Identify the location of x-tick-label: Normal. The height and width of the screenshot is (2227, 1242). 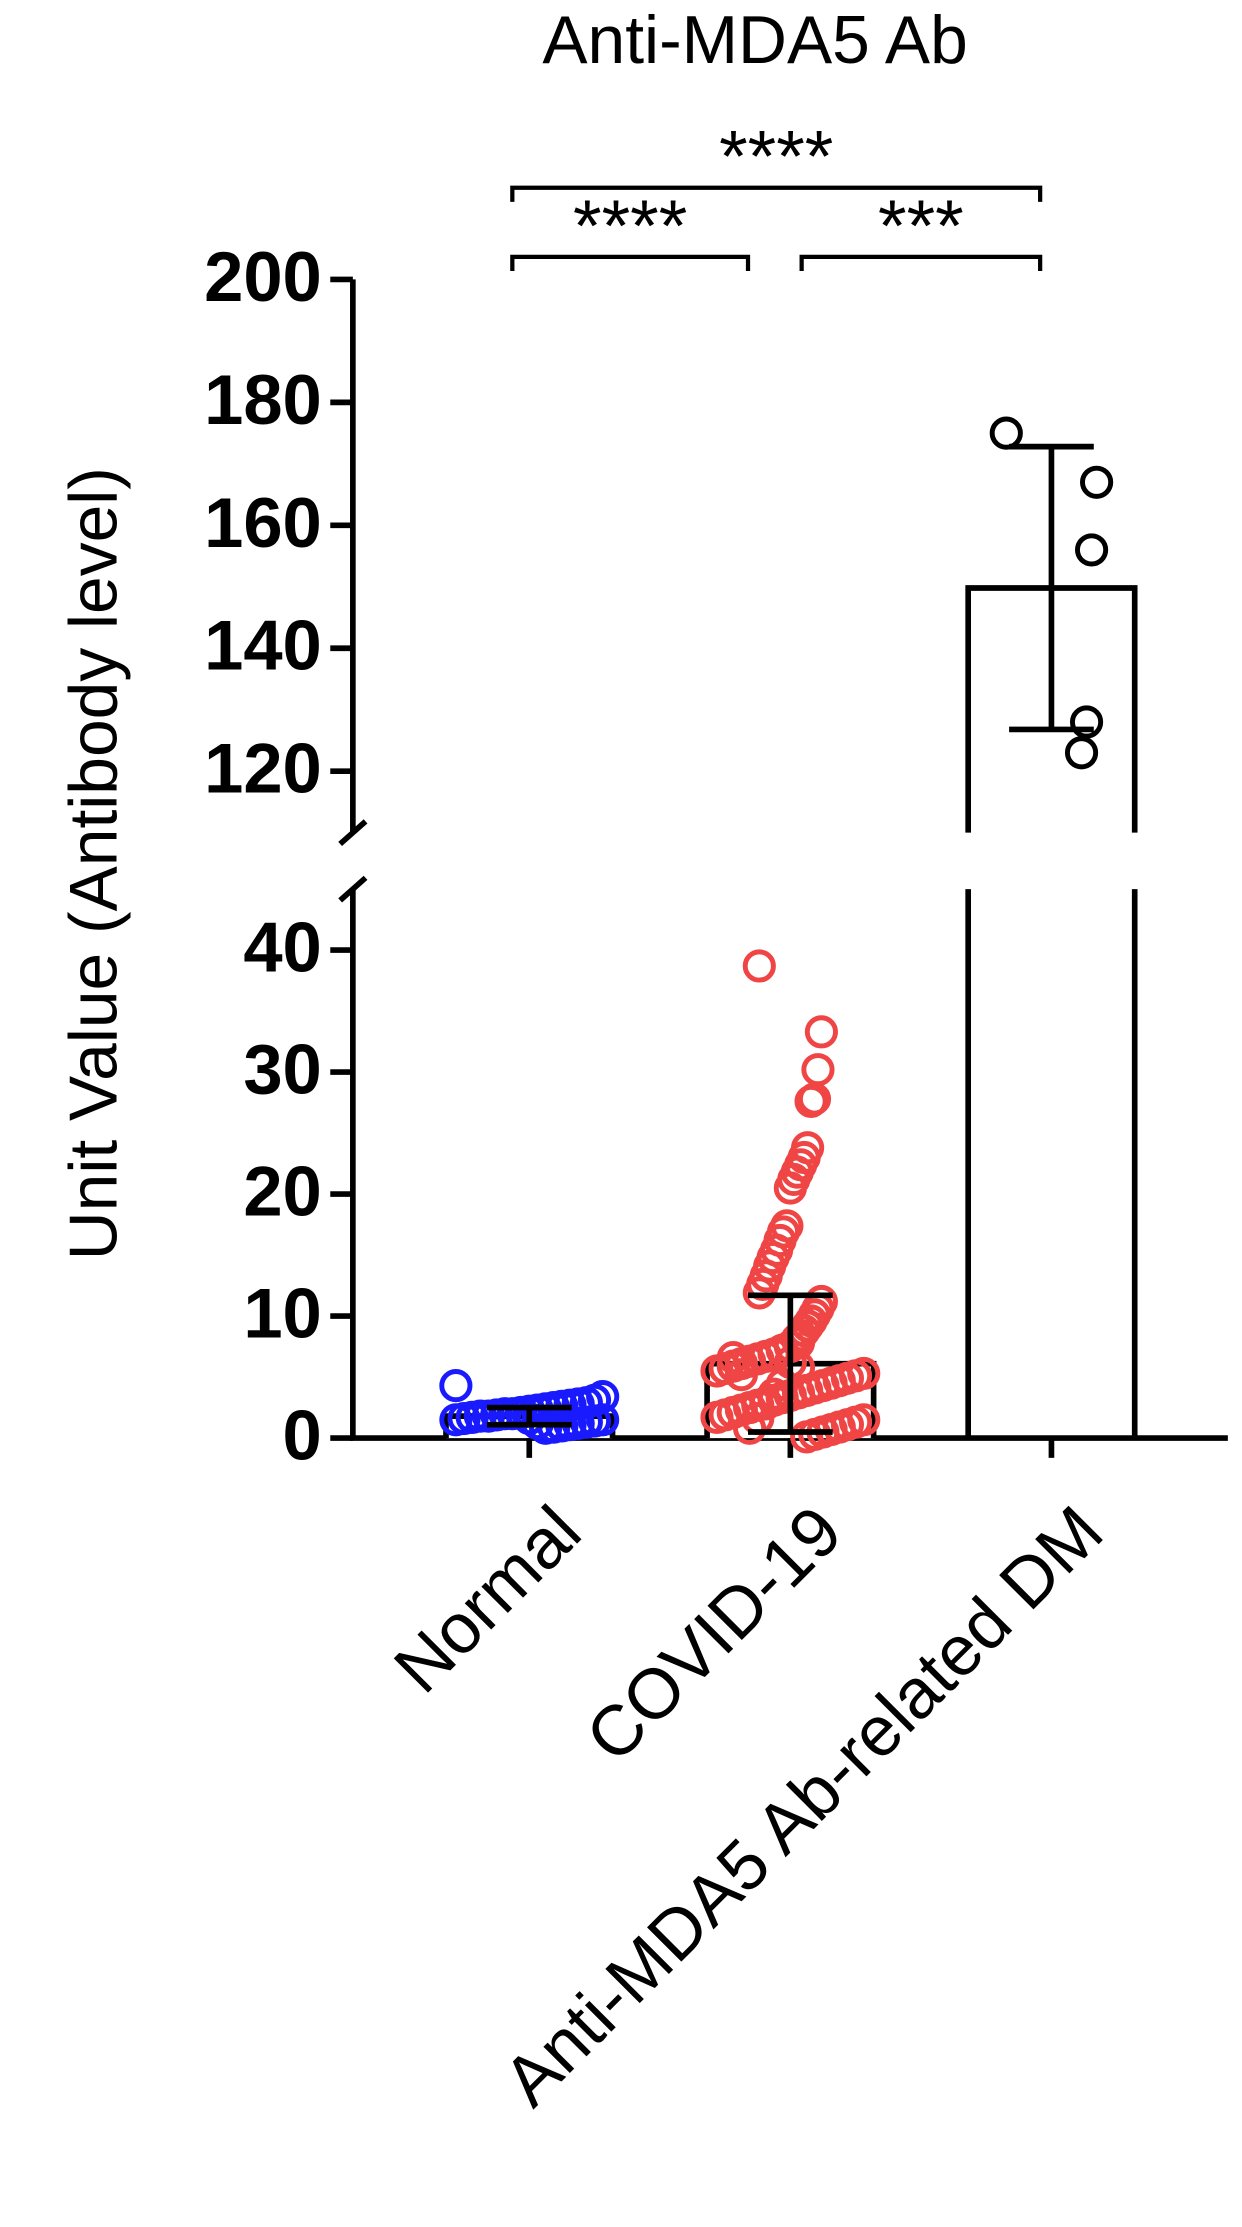
(487, 1599).